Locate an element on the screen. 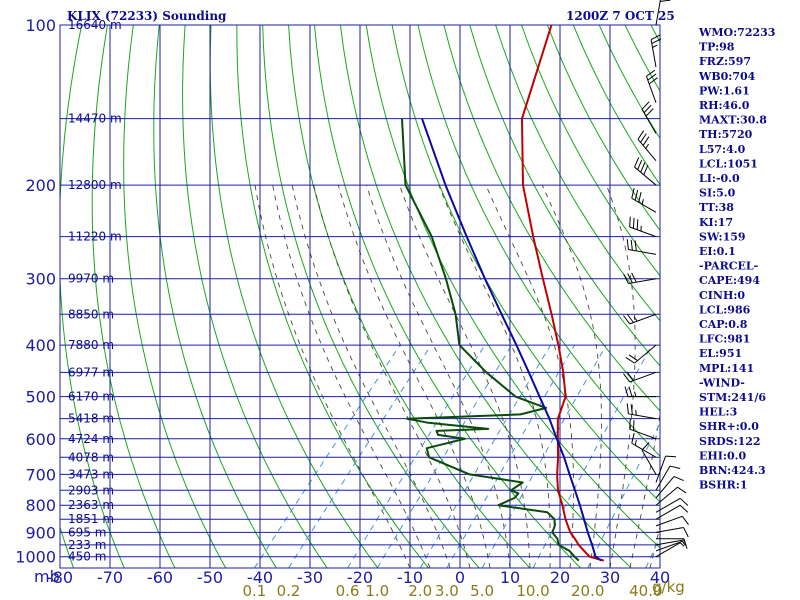 Image resolution: width=800 pixels, height=600 pixels. temperature-tick-label: -80 is located at coordinates (60, 577).